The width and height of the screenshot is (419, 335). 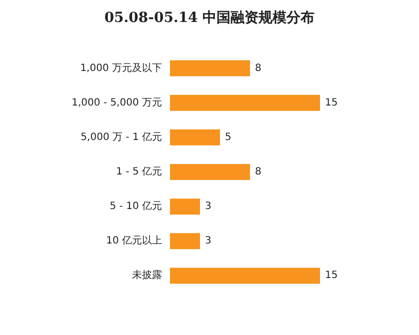 I want to click on y-tick-label: 1,000 万元及以下, so click(x=121, y=68).